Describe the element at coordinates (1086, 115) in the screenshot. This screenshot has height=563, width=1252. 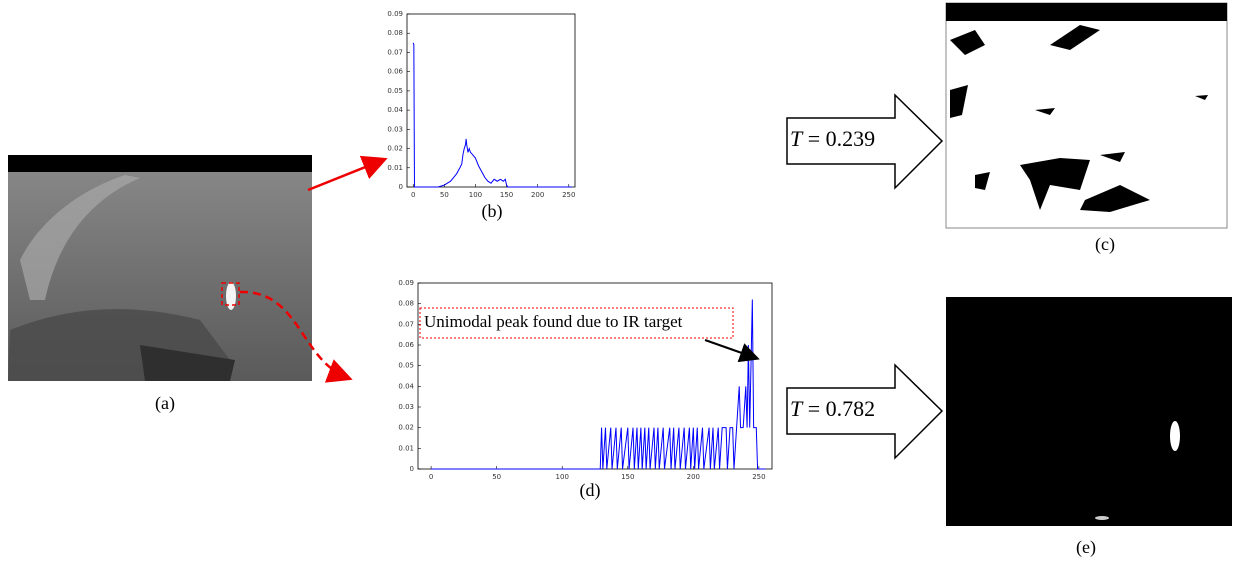
I see `binary-image-c` at that location.